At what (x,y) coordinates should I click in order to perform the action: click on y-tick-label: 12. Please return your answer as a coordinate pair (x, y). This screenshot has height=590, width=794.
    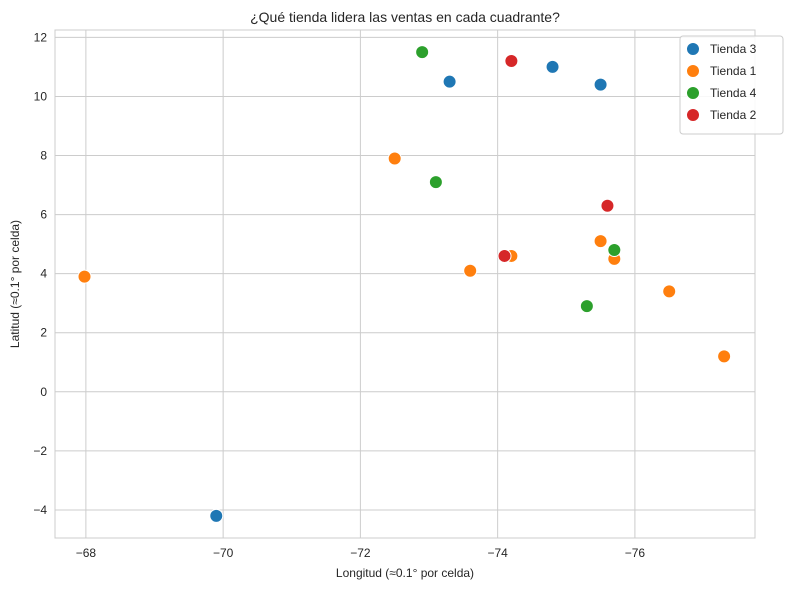
    Looking at the image, I should click on (41, 37).